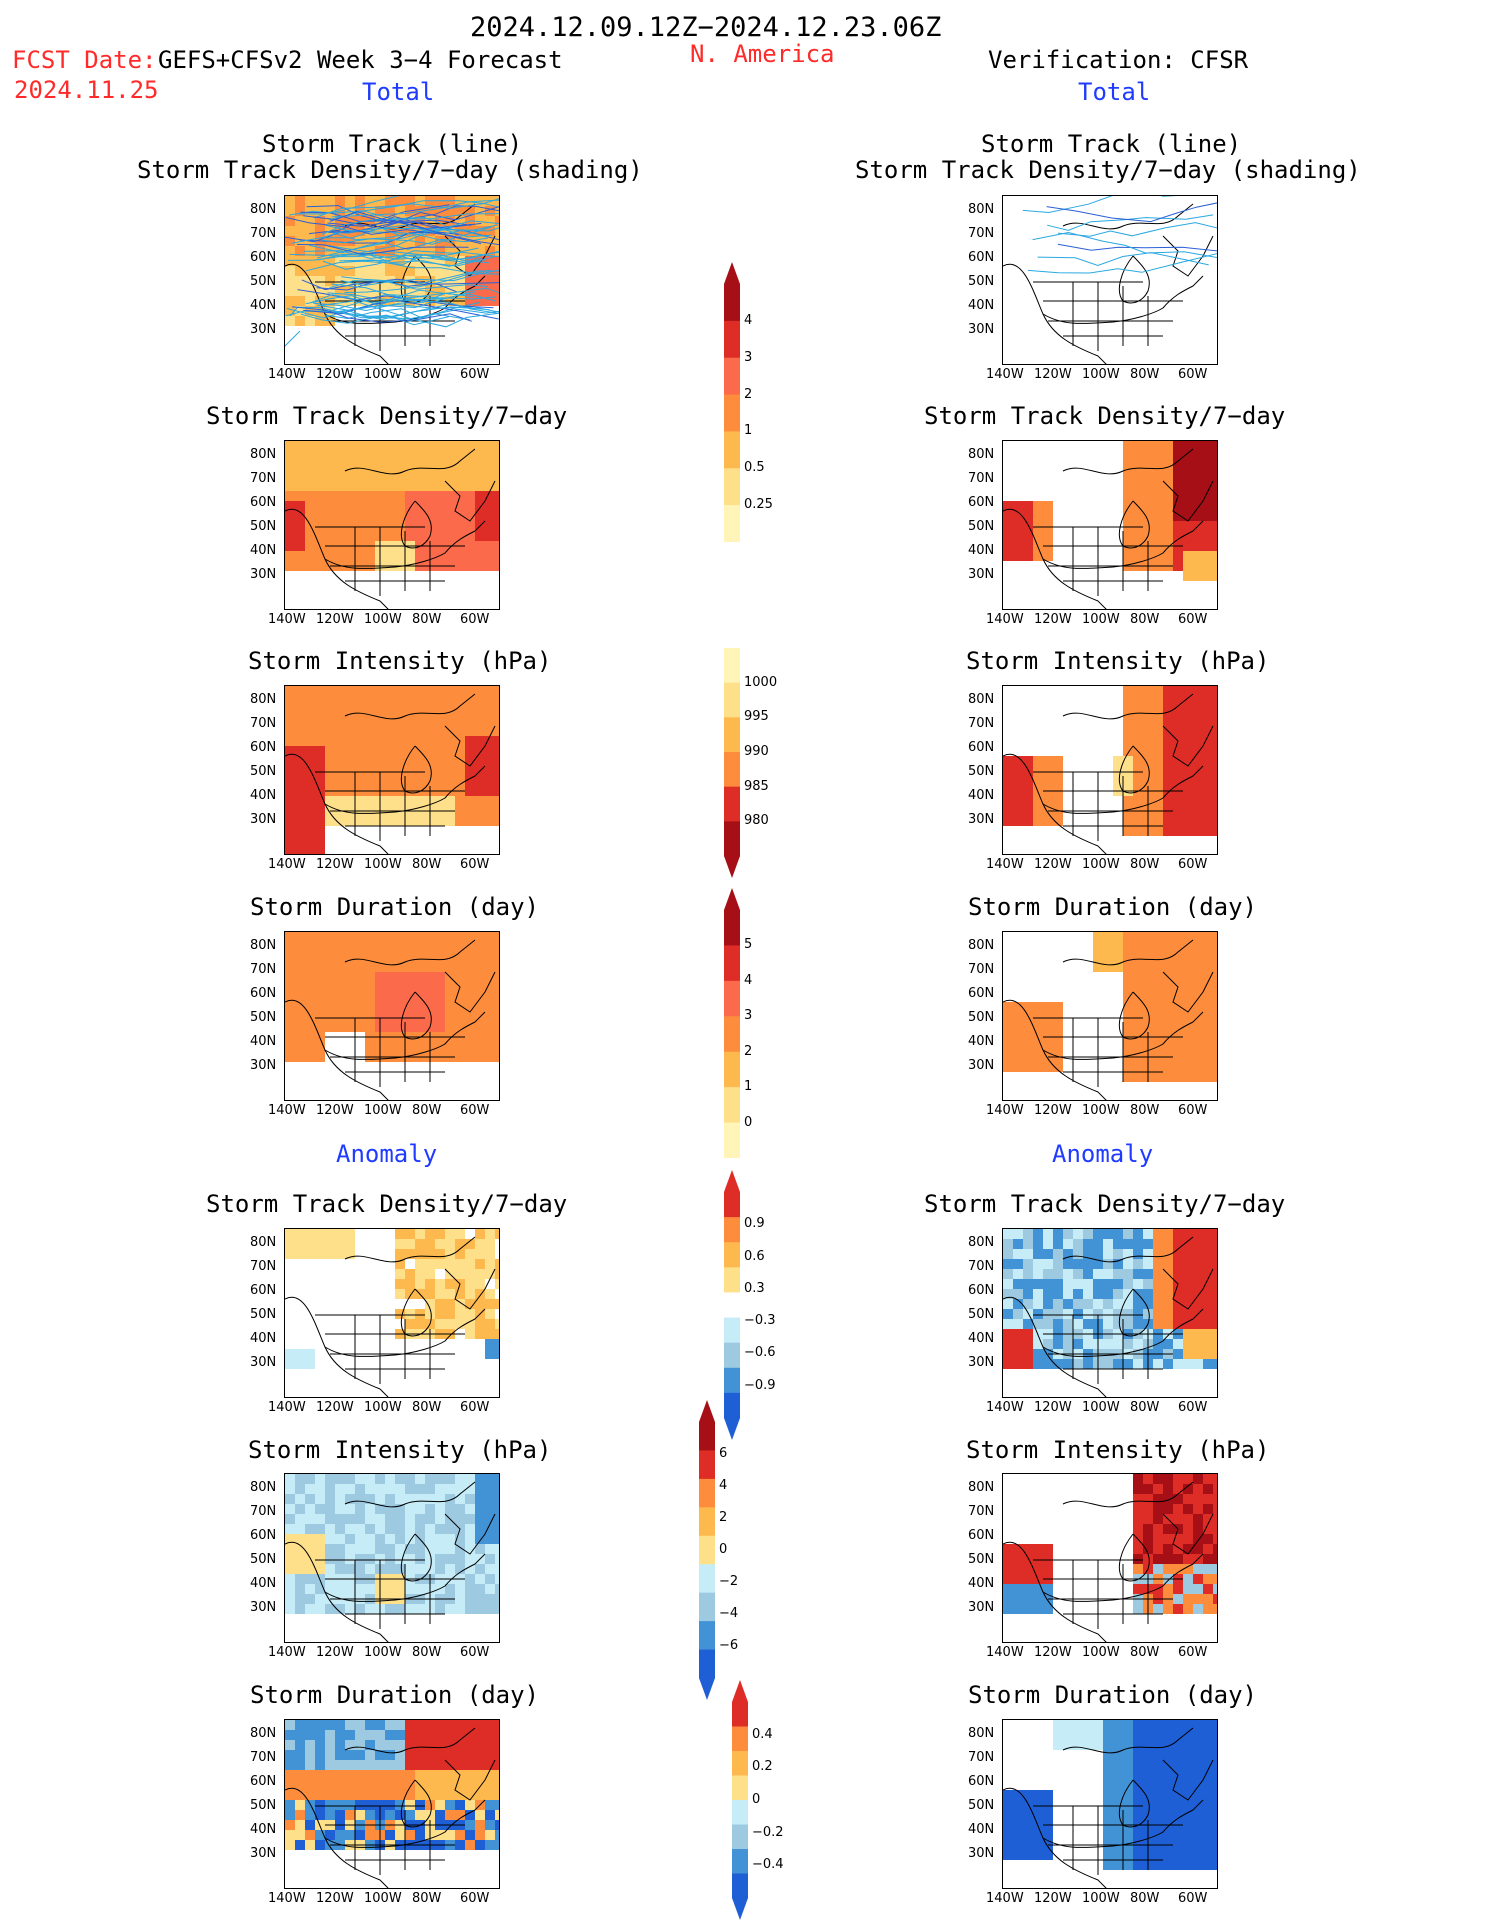  What do you see at coordinates (754, 1288) in the screenshot?
I see `colorbar-tick-label: 0.3` at bounding box center [754, 1288].